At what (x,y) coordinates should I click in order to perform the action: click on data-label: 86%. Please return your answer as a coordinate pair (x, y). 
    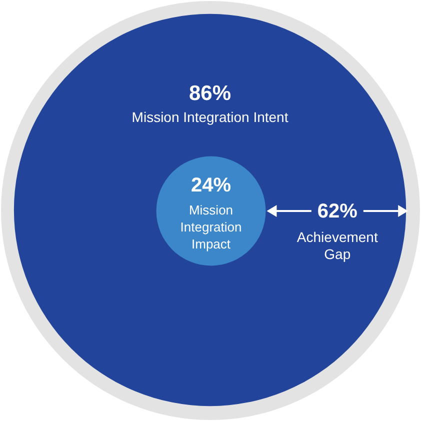
    Looking at the image, I should click on (210, 93).